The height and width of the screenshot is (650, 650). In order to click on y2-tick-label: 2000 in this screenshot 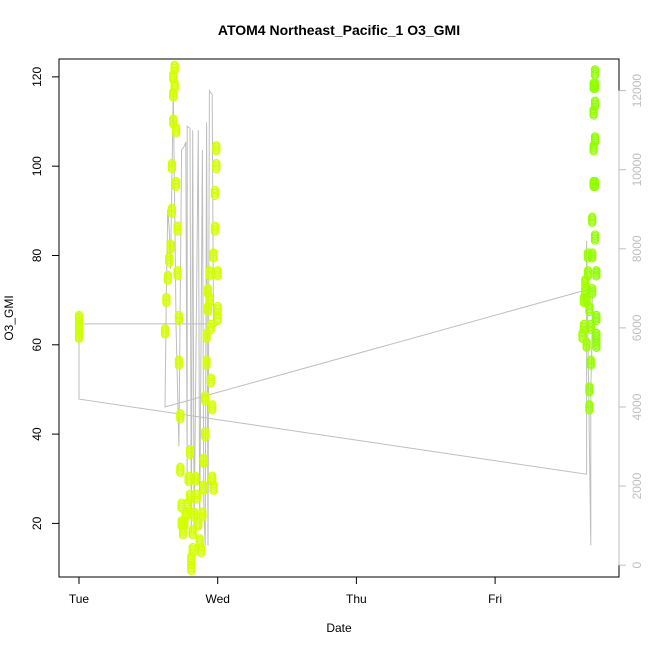, I will do `click(637, 485)`.